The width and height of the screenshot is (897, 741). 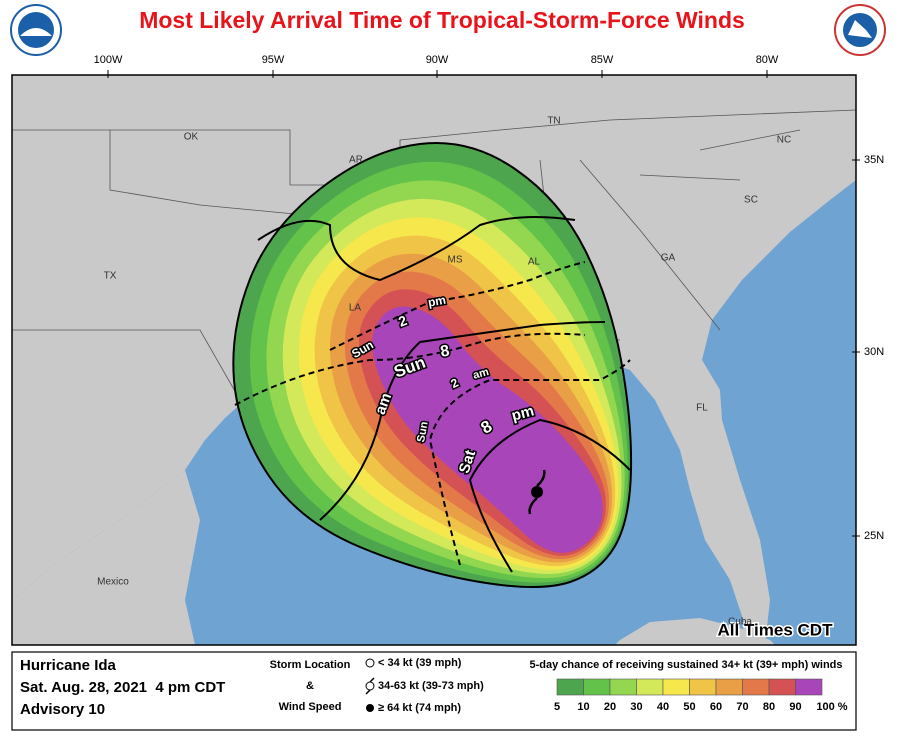 What do you see at coordinates (431, 686) in the screenshot?
I see `key-item: 34-63 kt (39-73 mph)` at bounding box center [431, 686].